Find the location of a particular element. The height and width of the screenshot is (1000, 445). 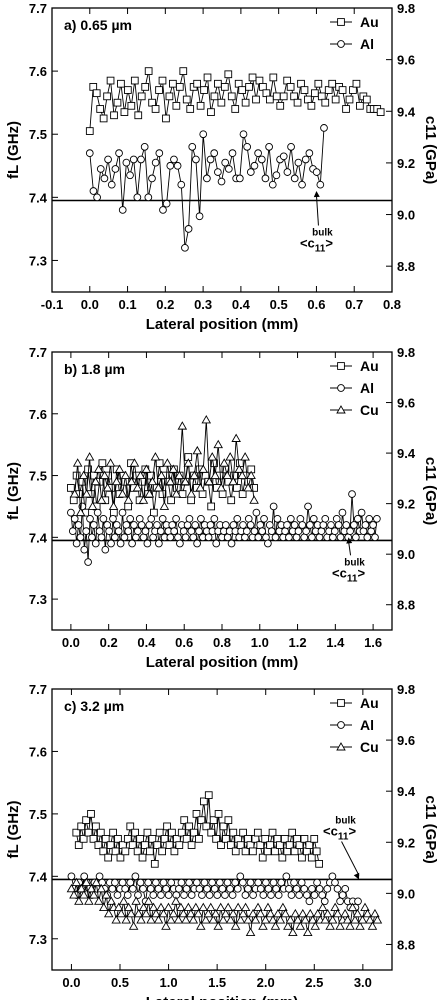

series-cu is located at coordinates (224, 906).